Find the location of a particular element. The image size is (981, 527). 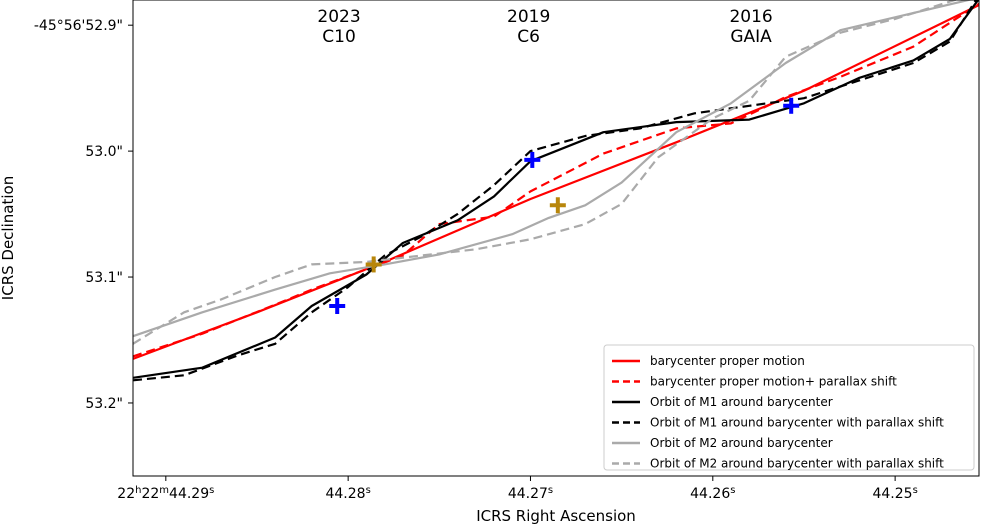

marker-m2-position-2019 is located at coordinates (557, 205).